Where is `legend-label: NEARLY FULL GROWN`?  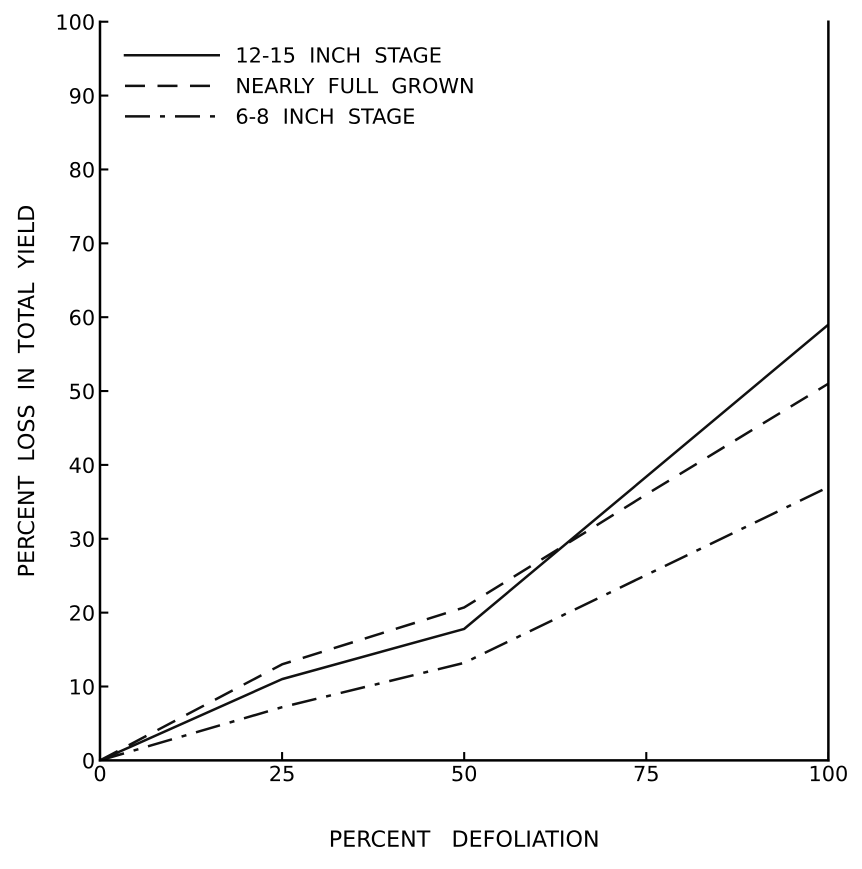
legend-label: NEARLY FULL GROWN is located at coordinates (355, 86).